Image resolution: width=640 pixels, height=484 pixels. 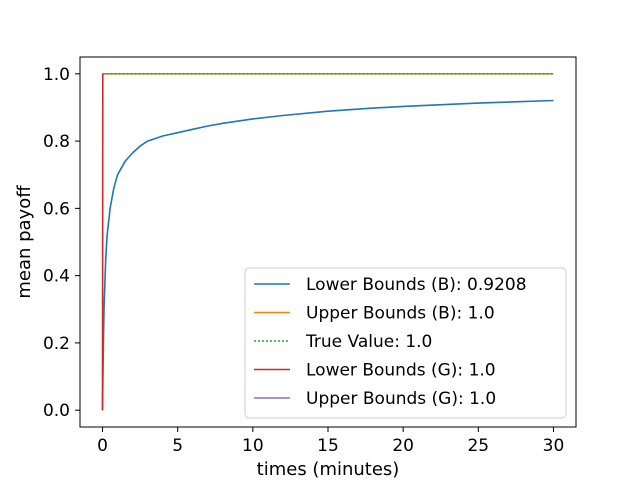 I want to click on legend-label: Lower Bounds (G): 1.0, so click(x=401, y=371).